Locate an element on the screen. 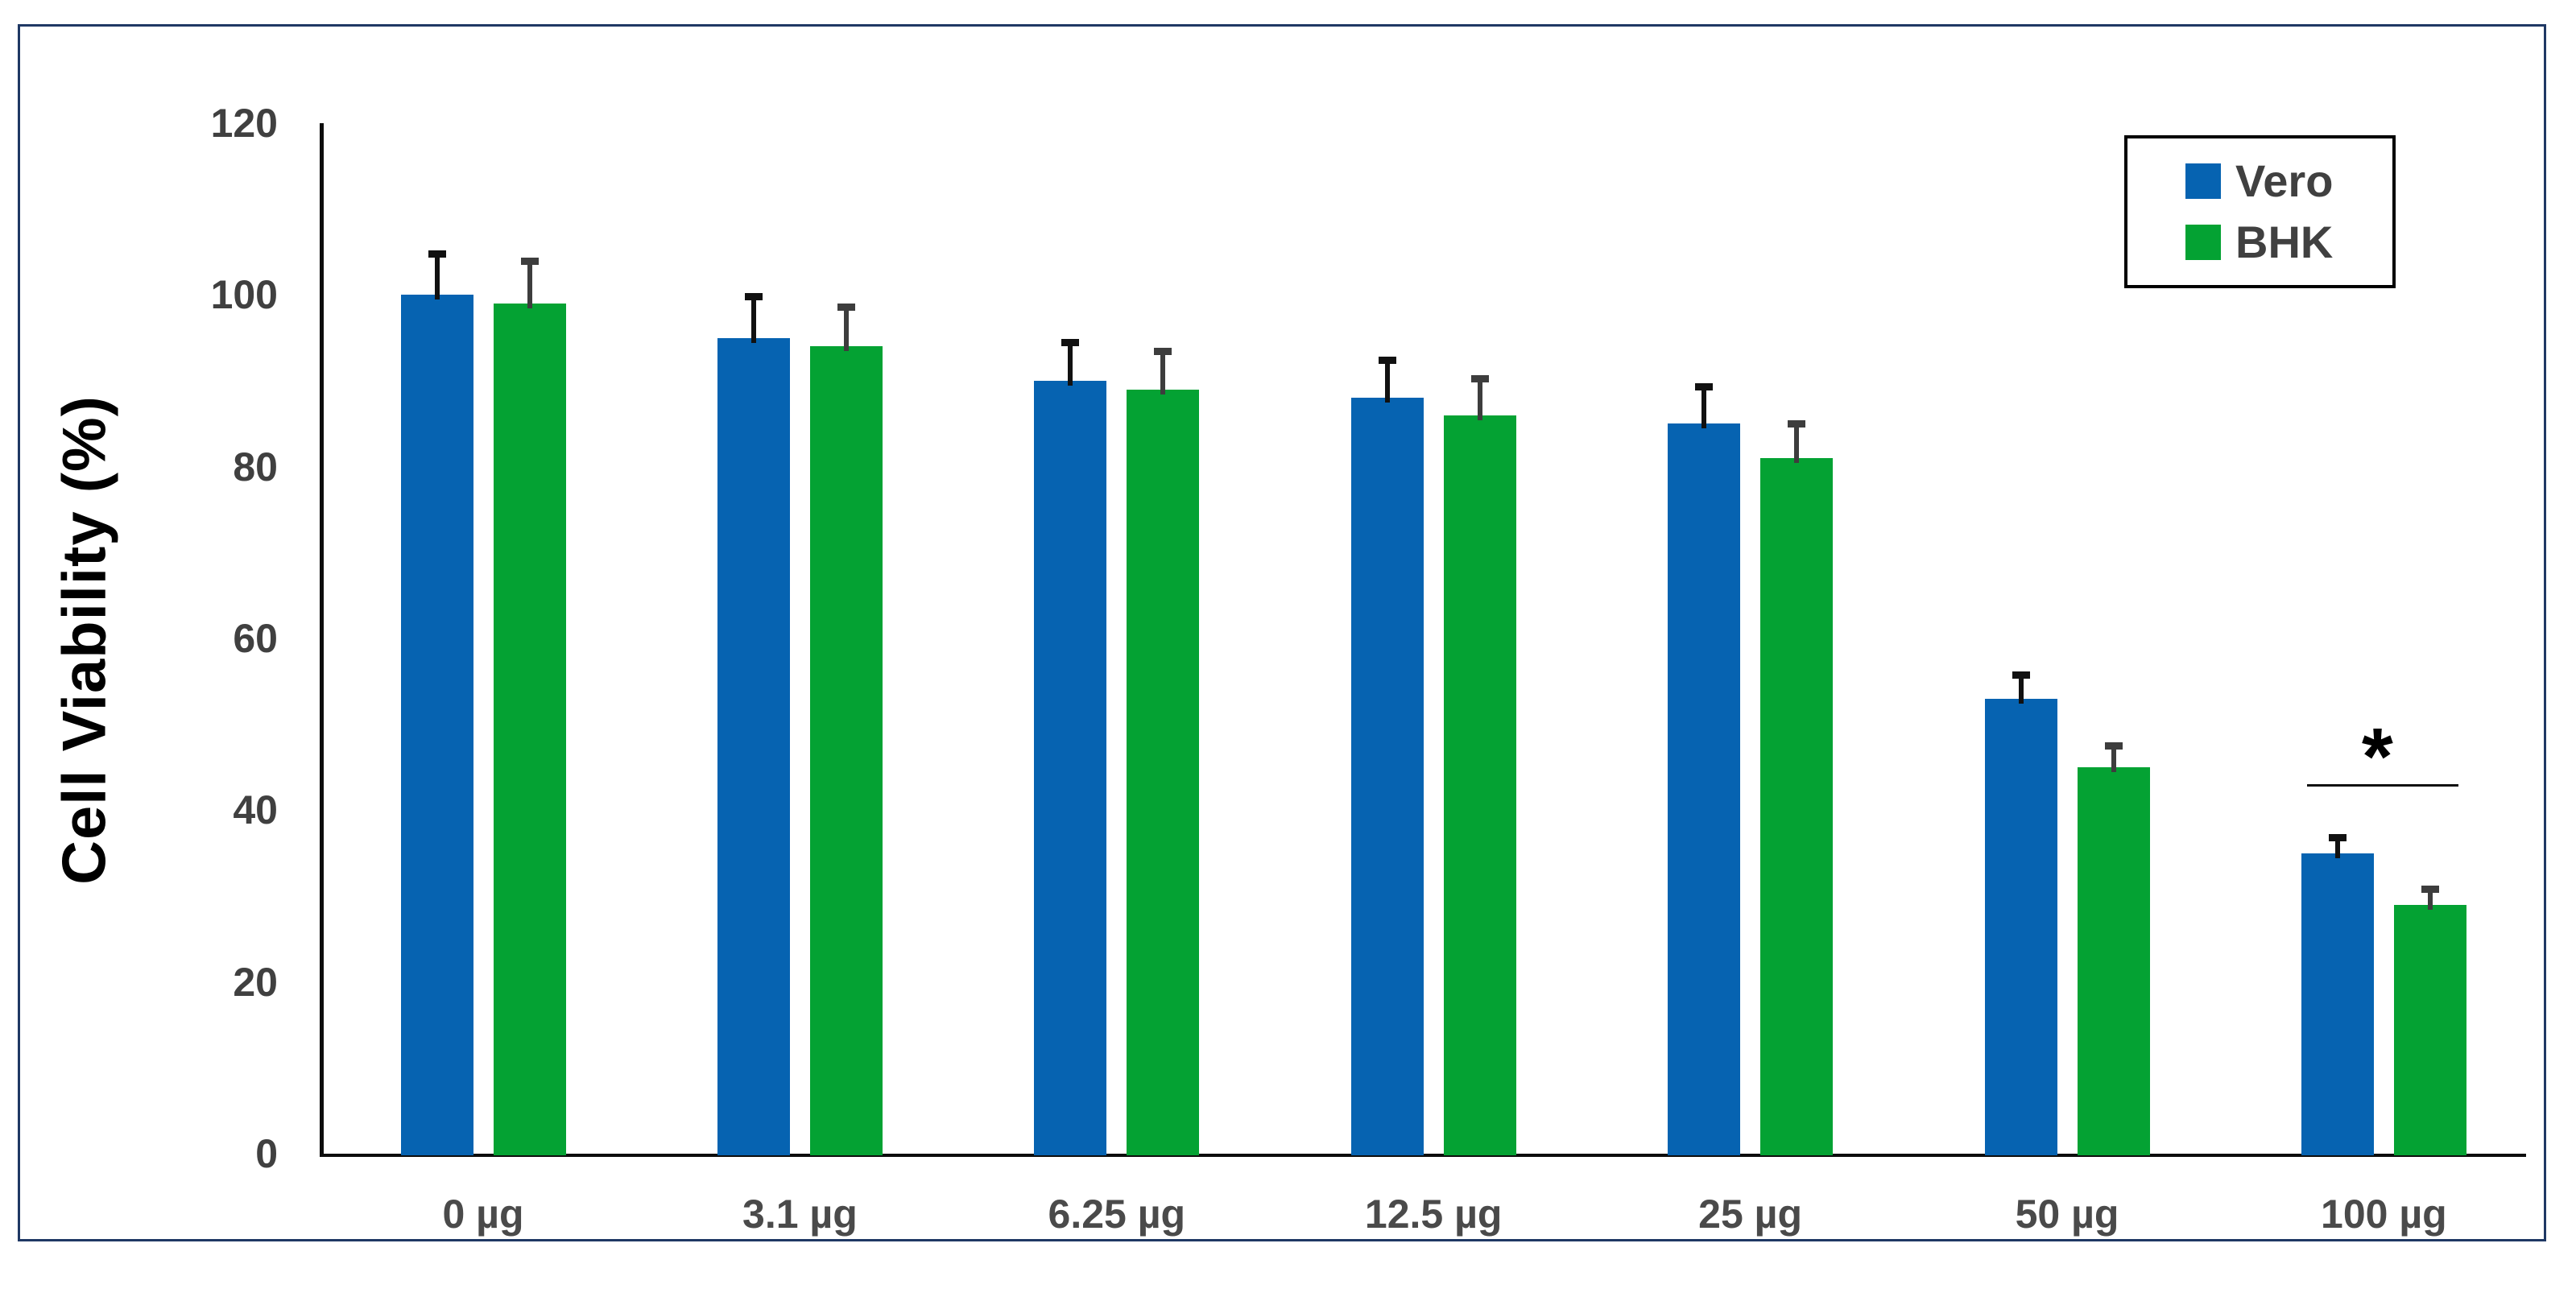  y-tick-label: 0 is located at coordinates (267, 1153).